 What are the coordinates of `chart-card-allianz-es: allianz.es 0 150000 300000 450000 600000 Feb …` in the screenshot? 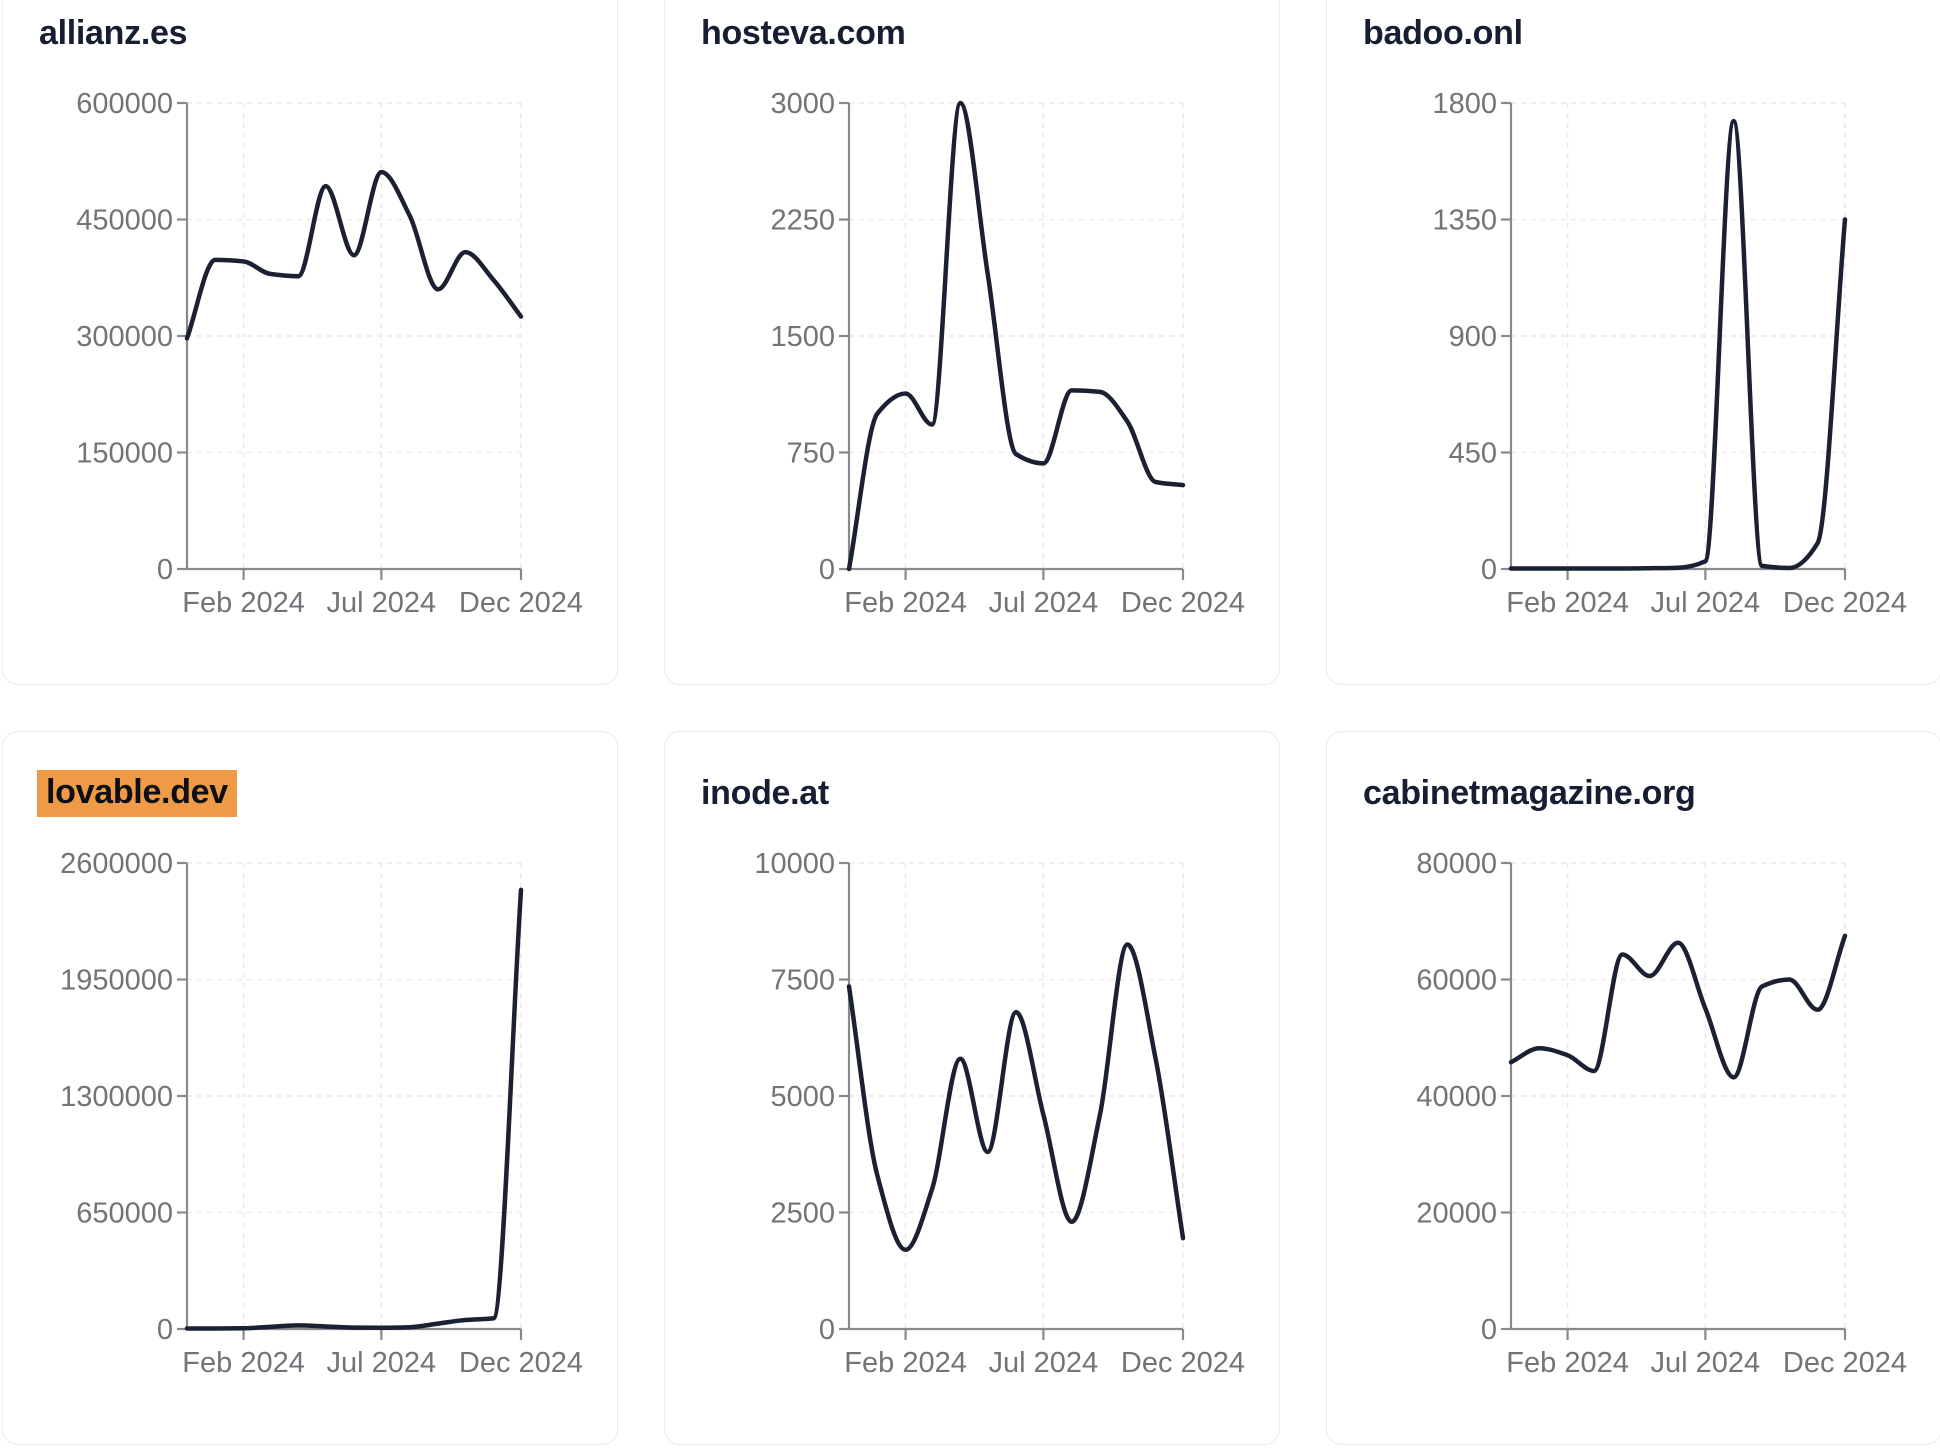 It's located at (310, 342).